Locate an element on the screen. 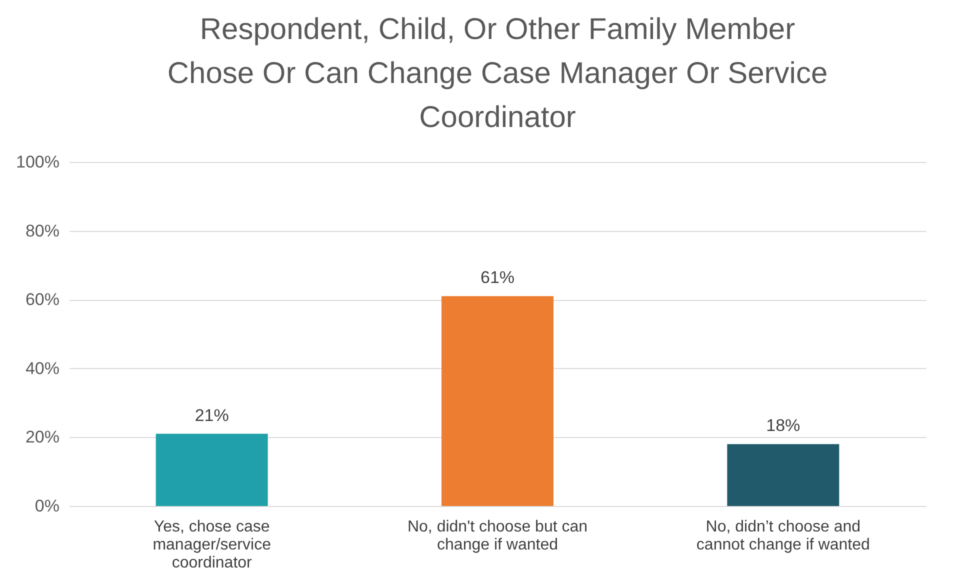 The image size is (956, 580). data-label: 21% is located at coordinates (211, 415).